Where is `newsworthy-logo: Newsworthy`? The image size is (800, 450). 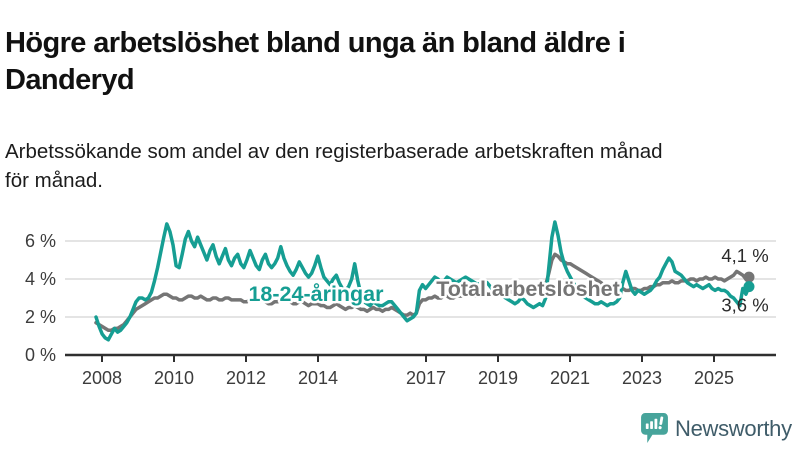
newsworthy-logo: Newsworthy is located at coordinates (716, 428).